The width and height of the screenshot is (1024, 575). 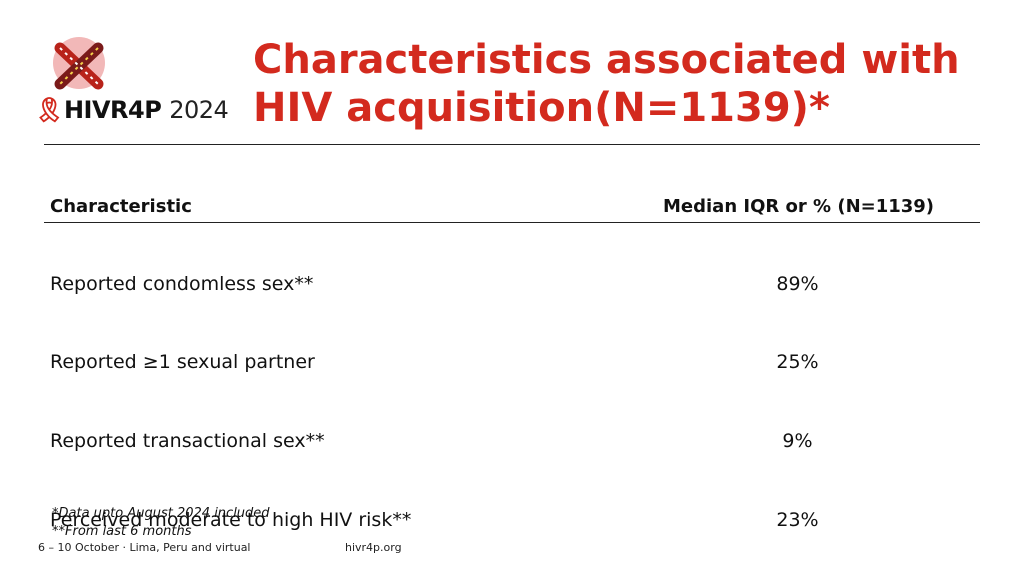 What do you see at coordinates (797, 441) in the screenshot?
I see `row-value: 9%` at bounding box center [797, 441].